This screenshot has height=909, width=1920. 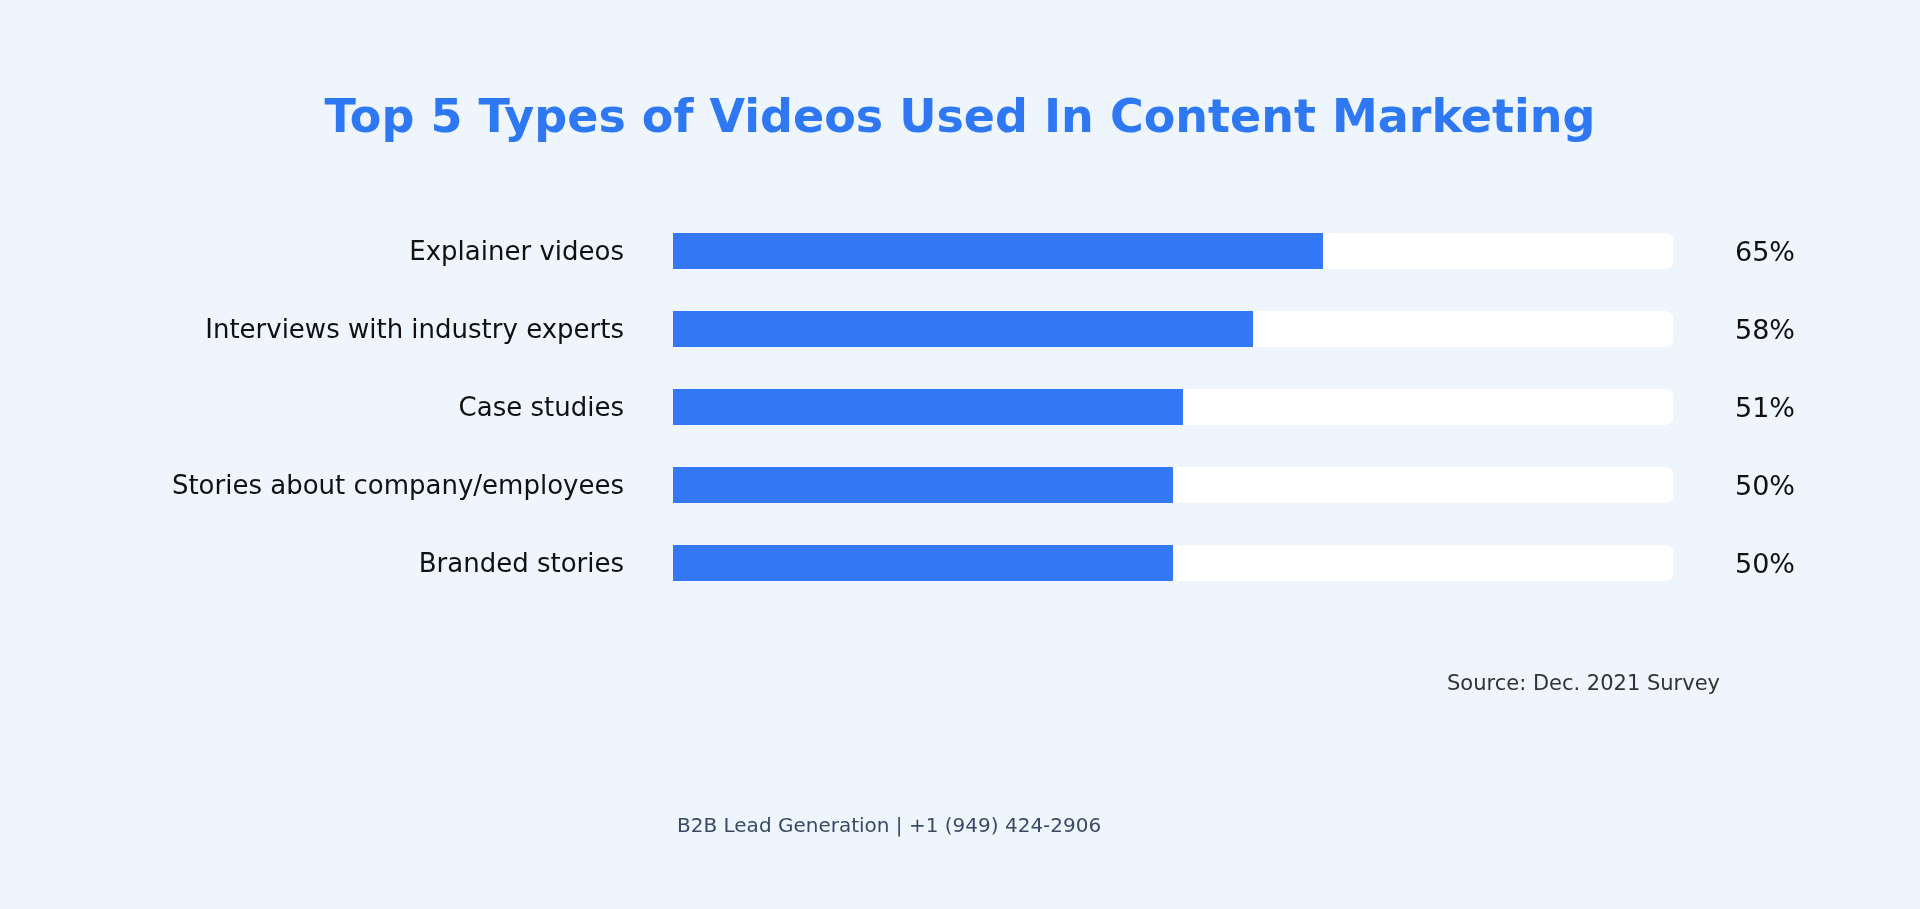 What do you see at coordinates (1584, 683) in the screenshot?
I see `source-note: Source: Dec. 2021 Survey` at bounding box center [1584, 683].